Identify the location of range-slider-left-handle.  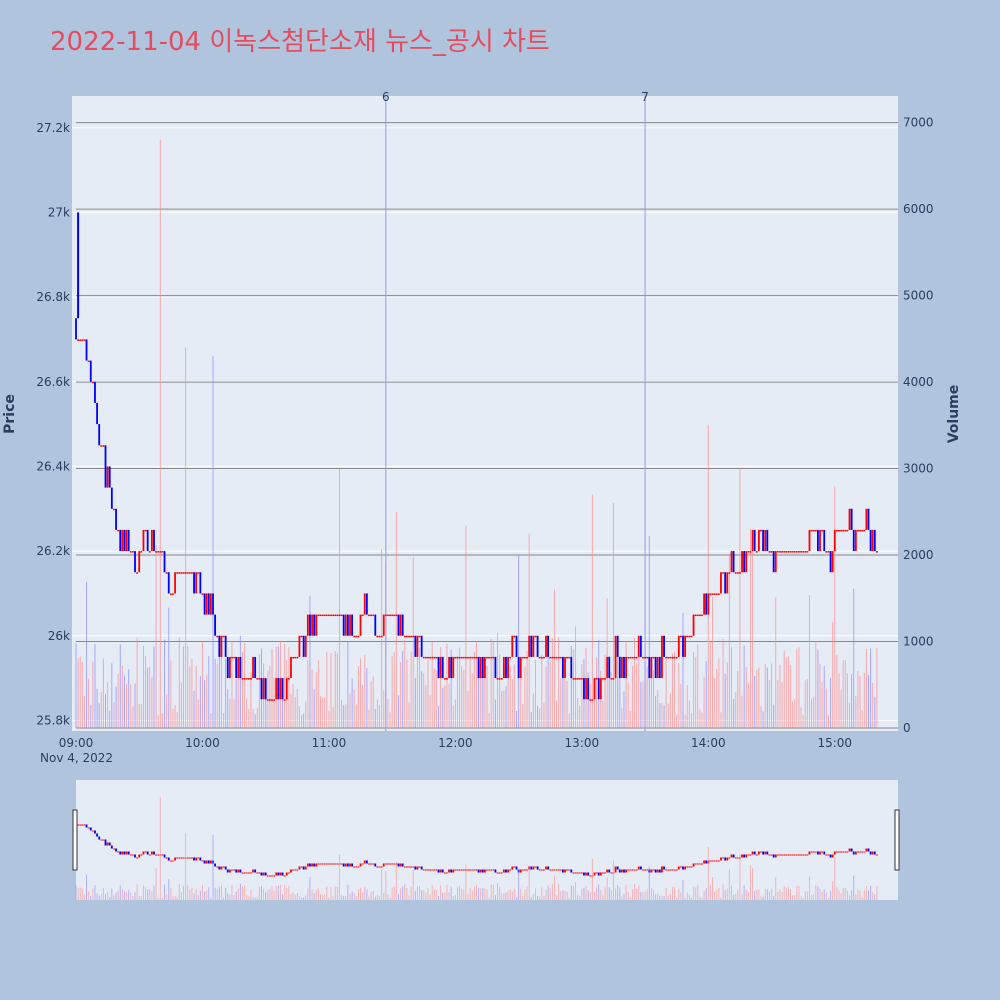
(75, 840).